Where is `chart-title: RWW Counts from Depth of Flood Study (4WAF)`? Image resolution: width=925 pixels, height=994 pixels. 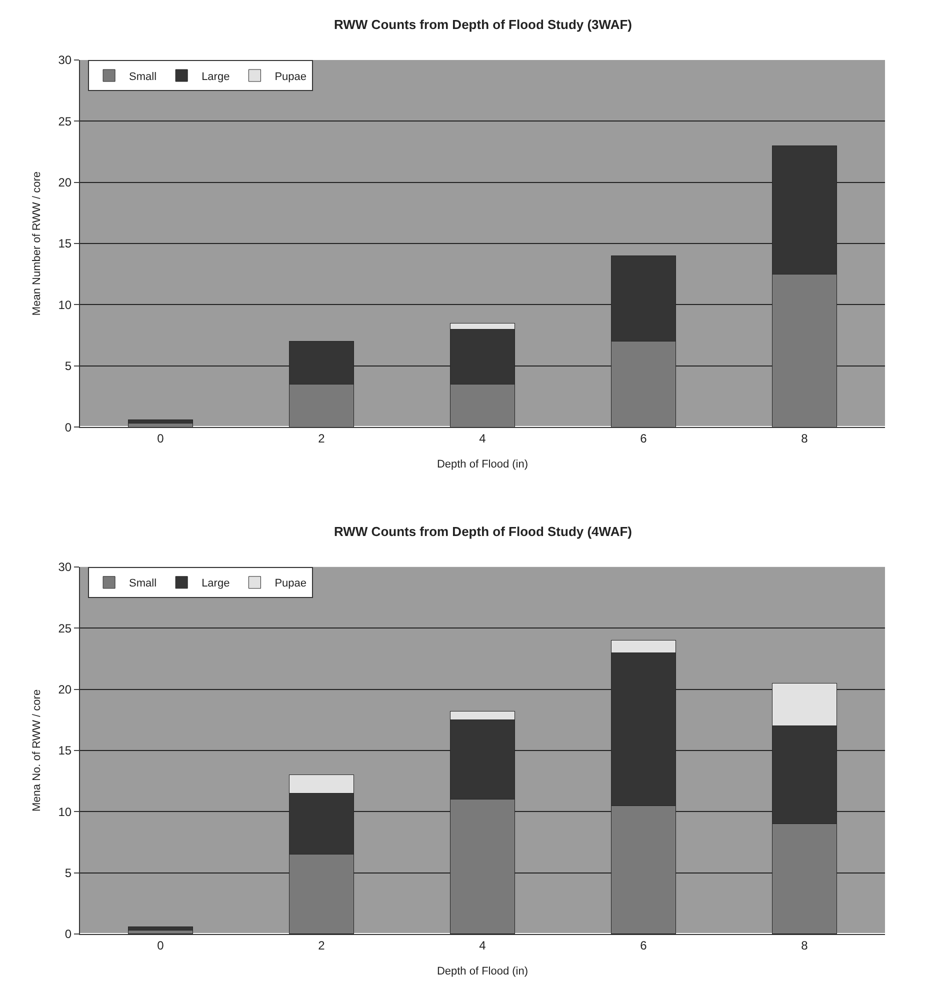 chart-title: RWW Counts from Depth of Flood Study (4WAF) is located at coordinates (483, 531).